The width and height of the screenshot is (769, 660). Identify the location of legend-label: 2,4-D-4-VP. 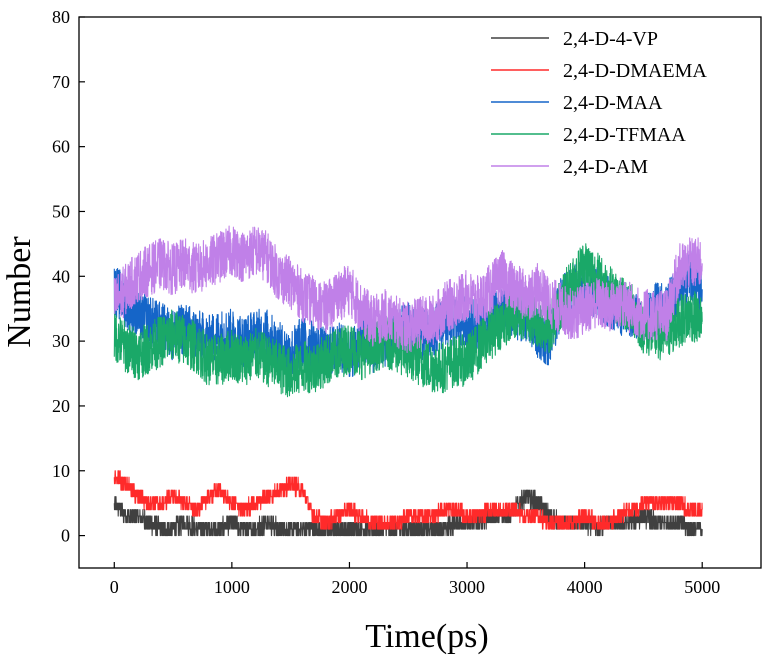
(610, 39).